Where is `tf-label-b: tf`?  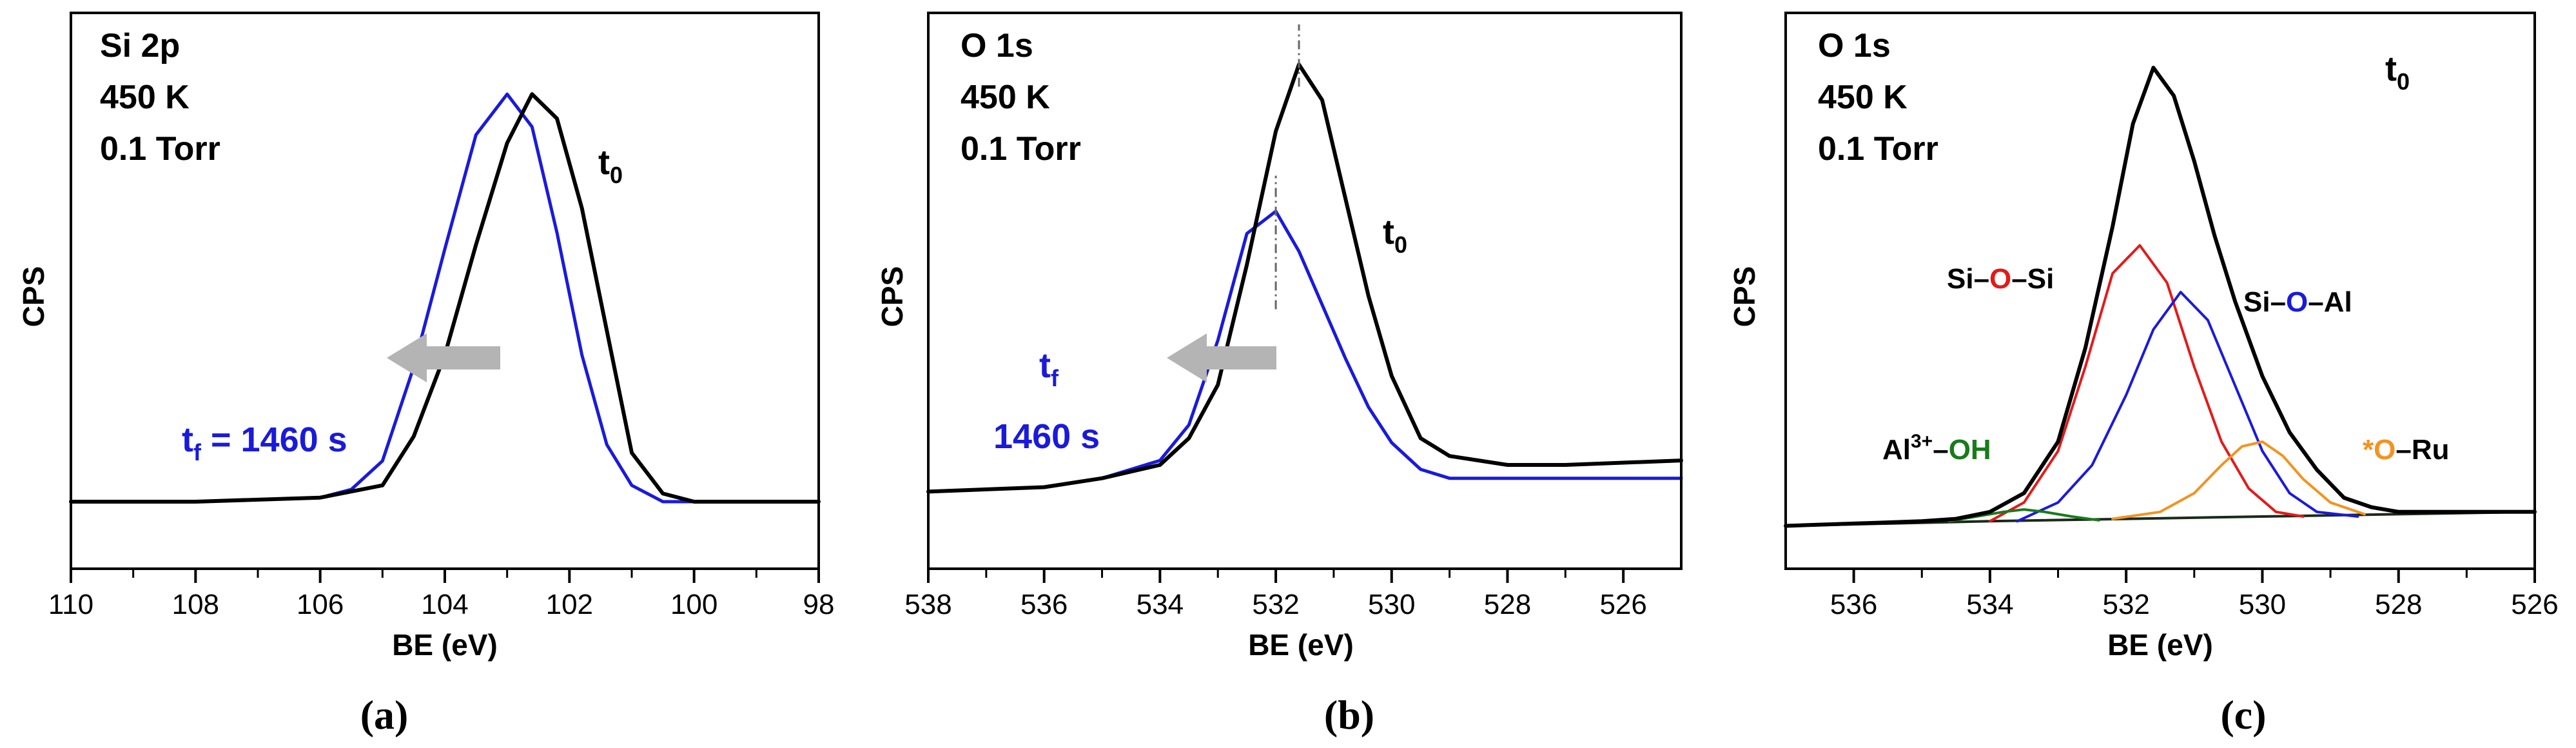 tf-label-b: tf is located at coordinates (1049, 368).